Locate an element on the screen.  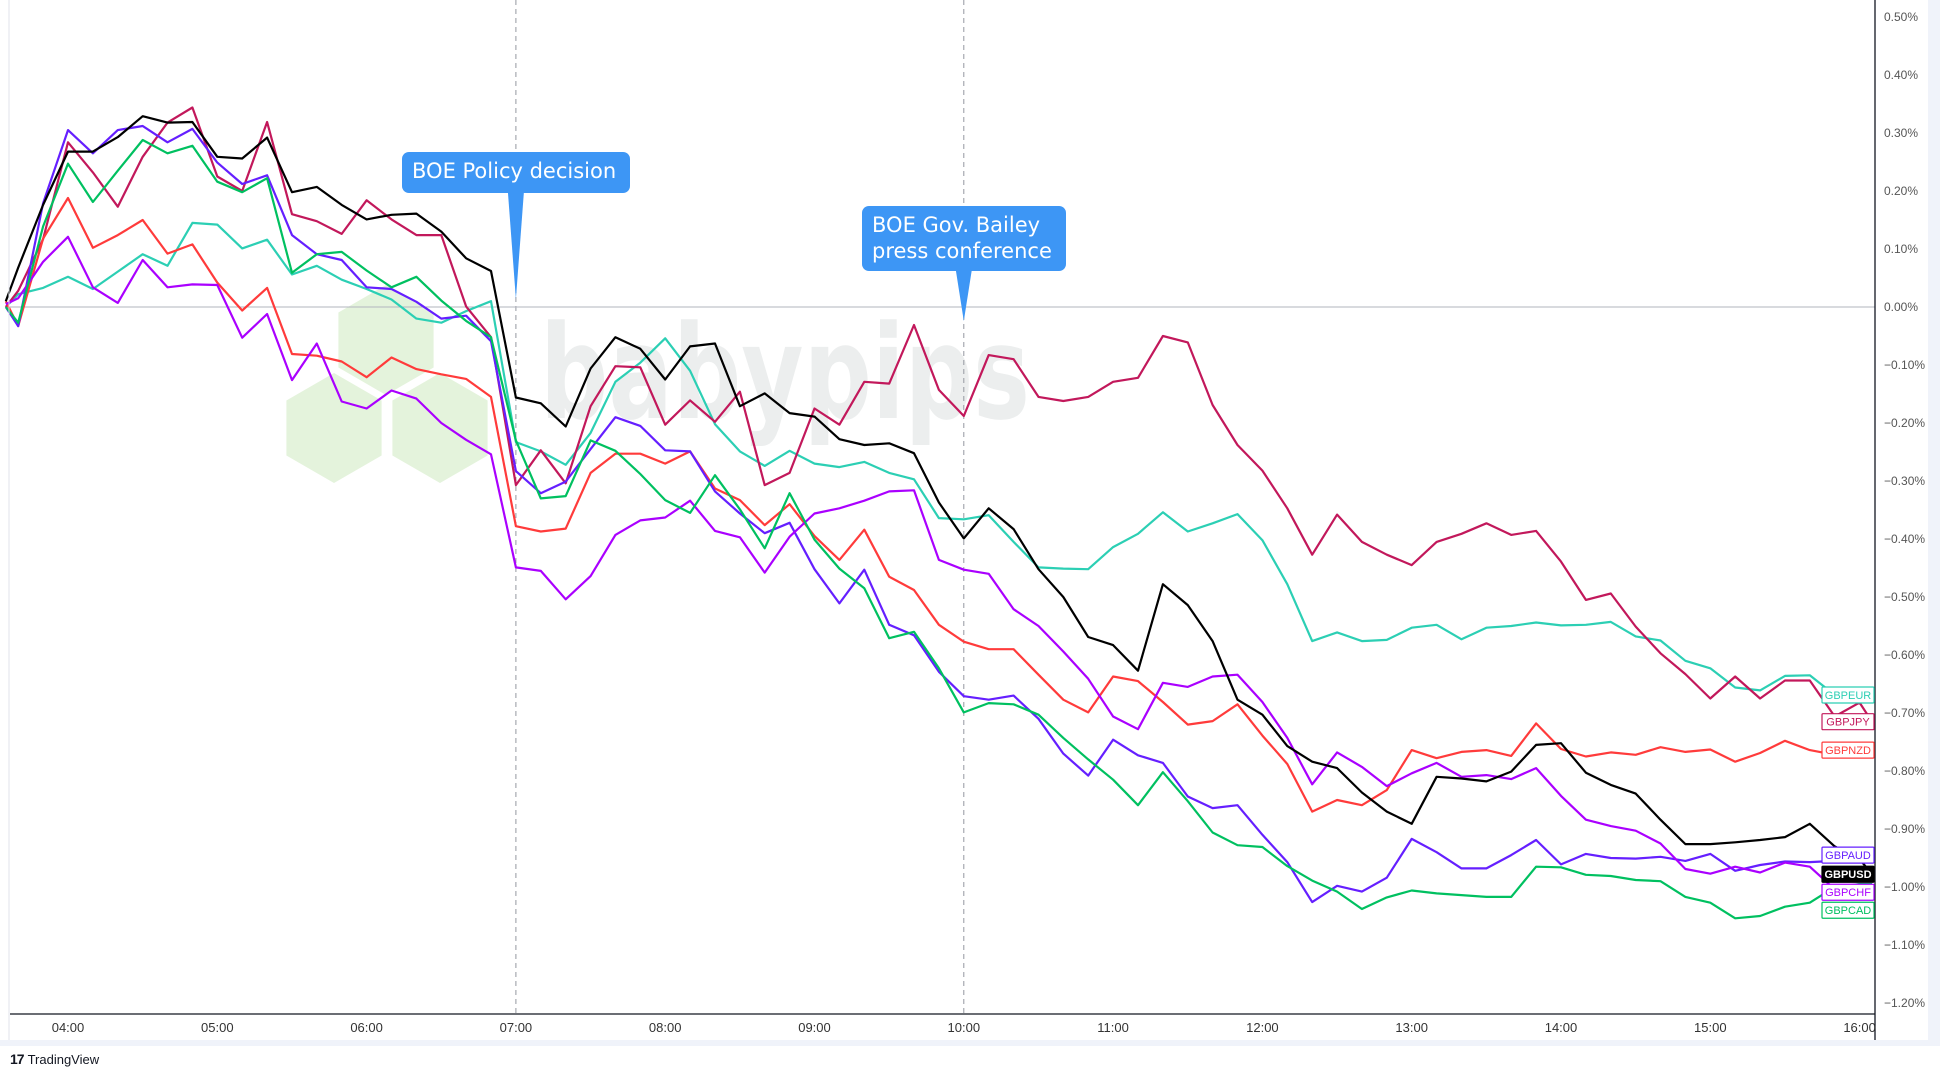
annotation-callout: BOE Gov. Bailey press conference is located at coordinates (964, 238).